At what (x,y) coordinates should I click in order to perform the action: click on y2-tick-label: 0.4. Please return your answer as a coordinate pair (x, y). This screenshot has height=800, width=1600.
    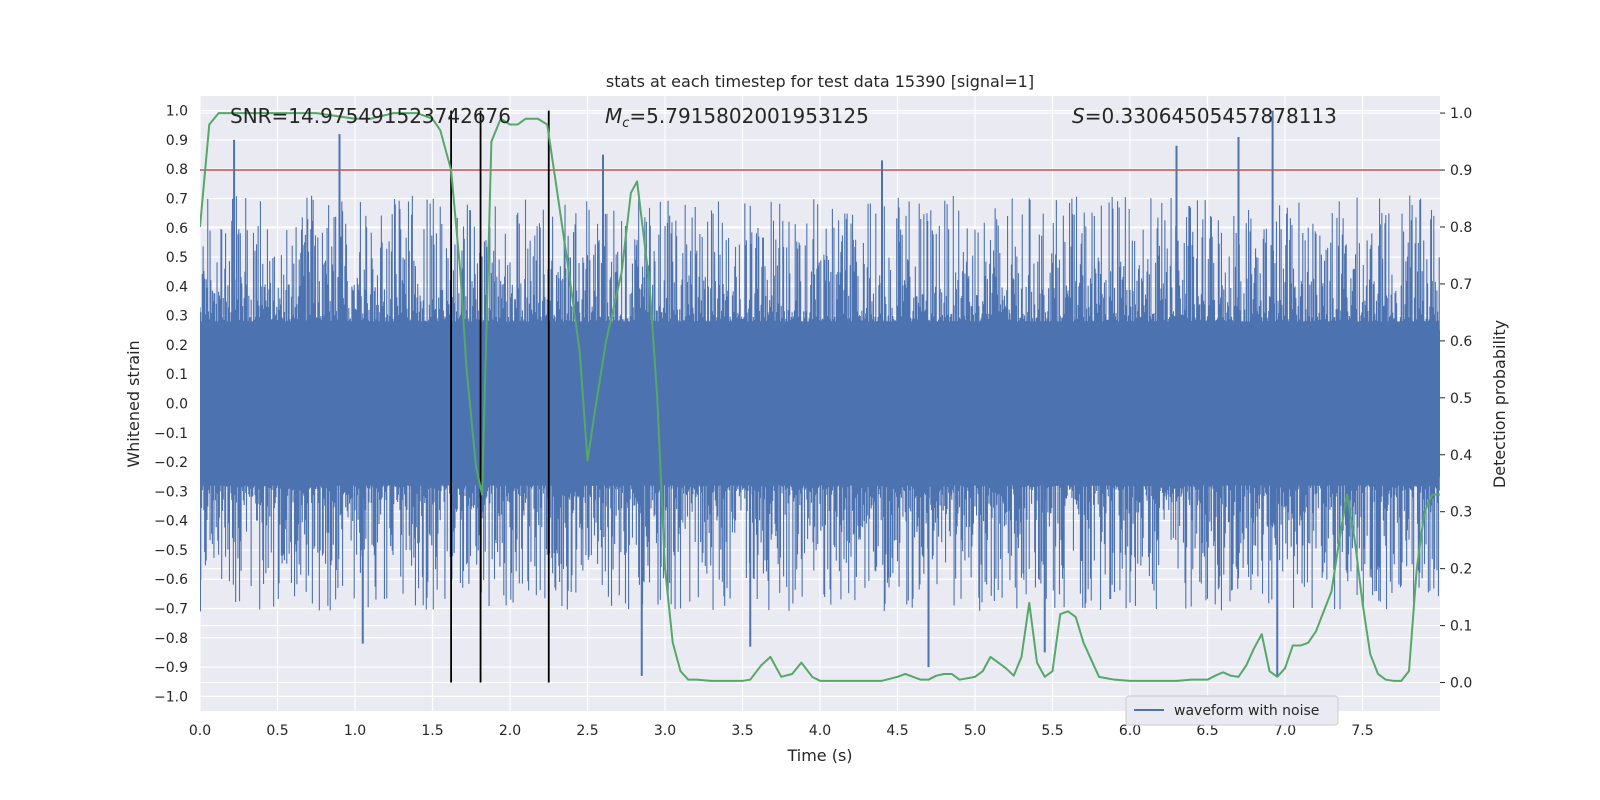
    Looking at the image, I should click on (1461, 456).